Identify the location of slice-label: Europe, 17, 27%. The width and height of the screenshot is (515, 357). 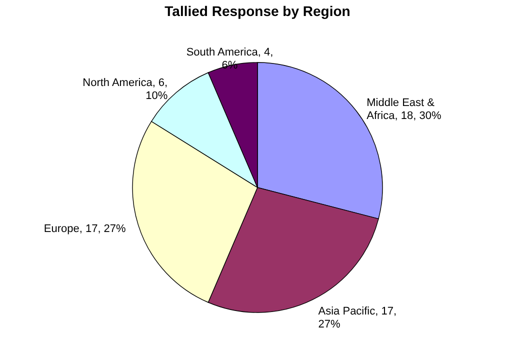
(85, 228).